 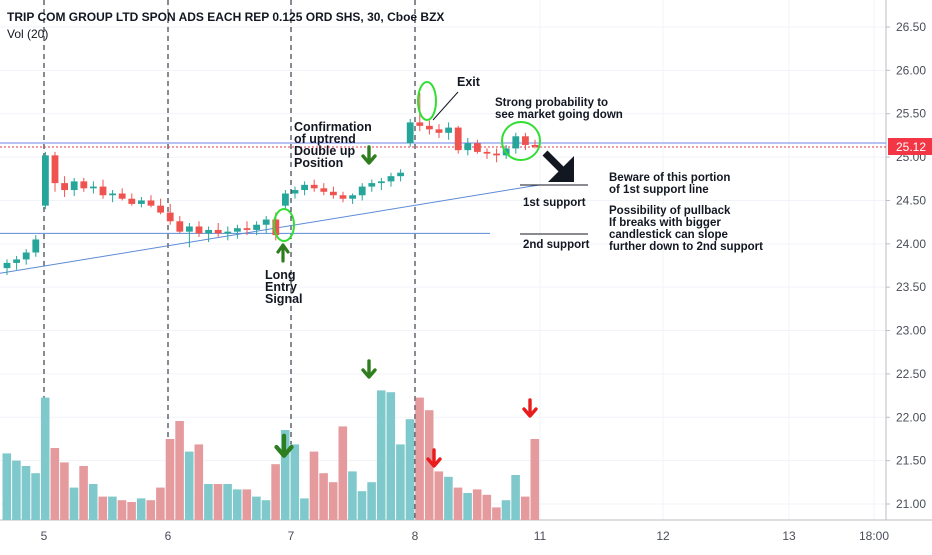 I want to click on y-tick-label: 22.00, so click(x=911, y=417).